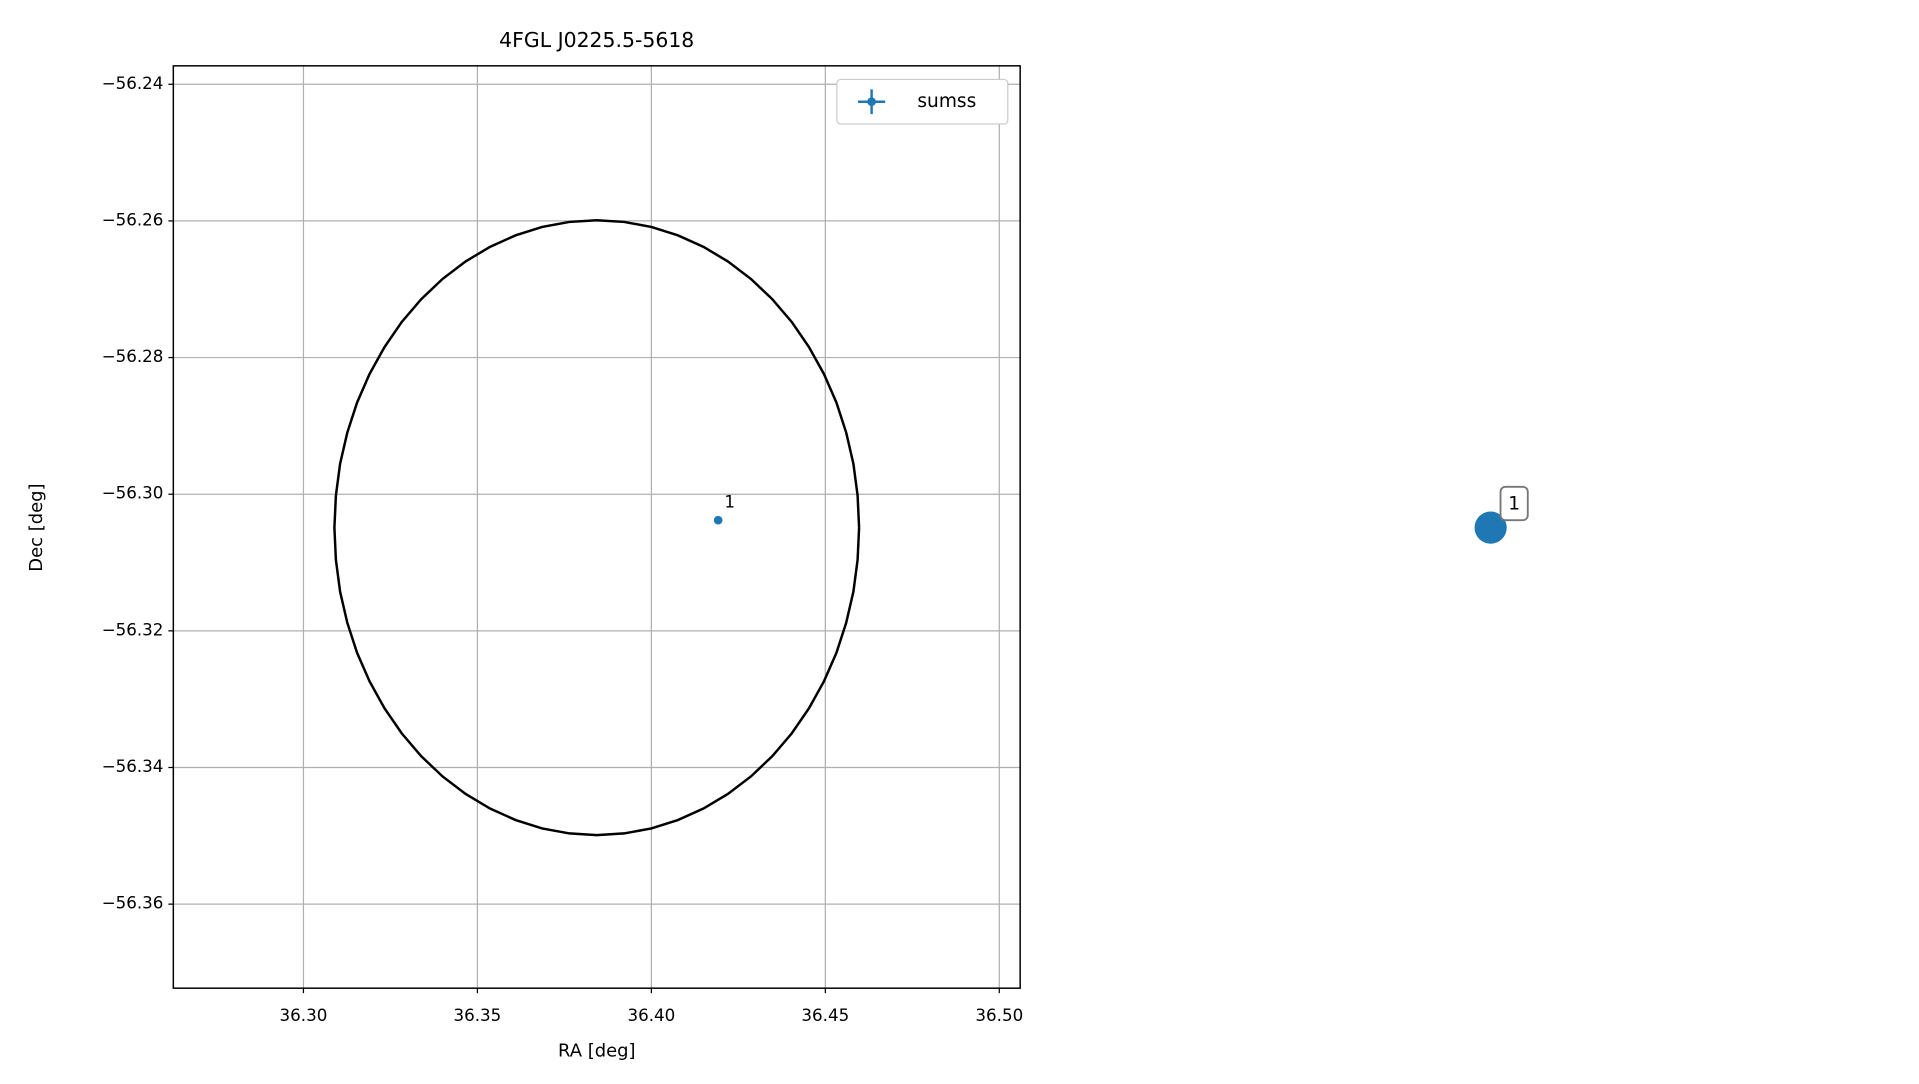  I want to click on y-tick-label: −56.34, so click(133, 766).